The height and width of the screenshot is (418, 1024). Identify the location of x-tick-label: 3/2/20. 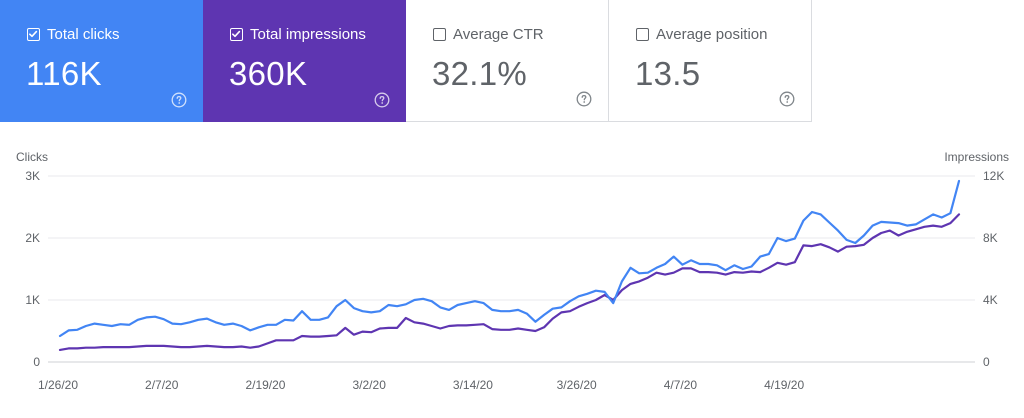
(370, 385).